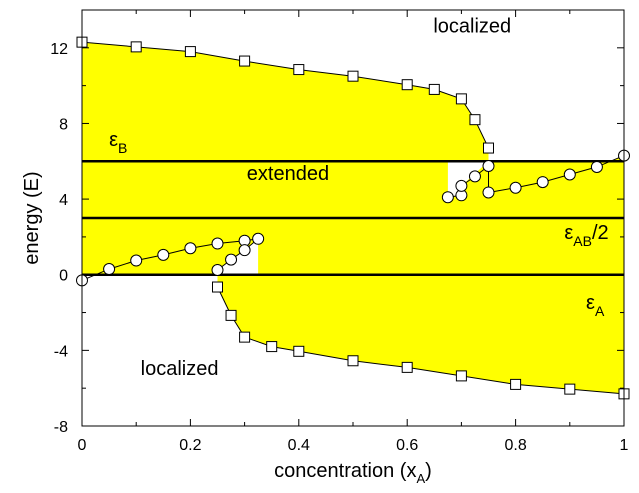  What do you see at coordinates (63, 200) in the screenshot?
I see `y-tick-label-3: 4` at bounding box center [63, 200].